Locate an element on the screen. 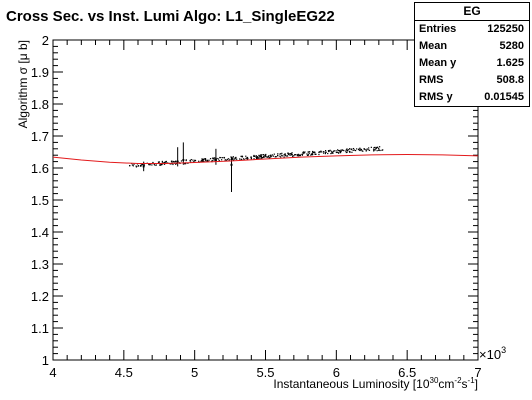 The image size is (532, 400). stats-label: RMS y is located at coordinates (436, 97).